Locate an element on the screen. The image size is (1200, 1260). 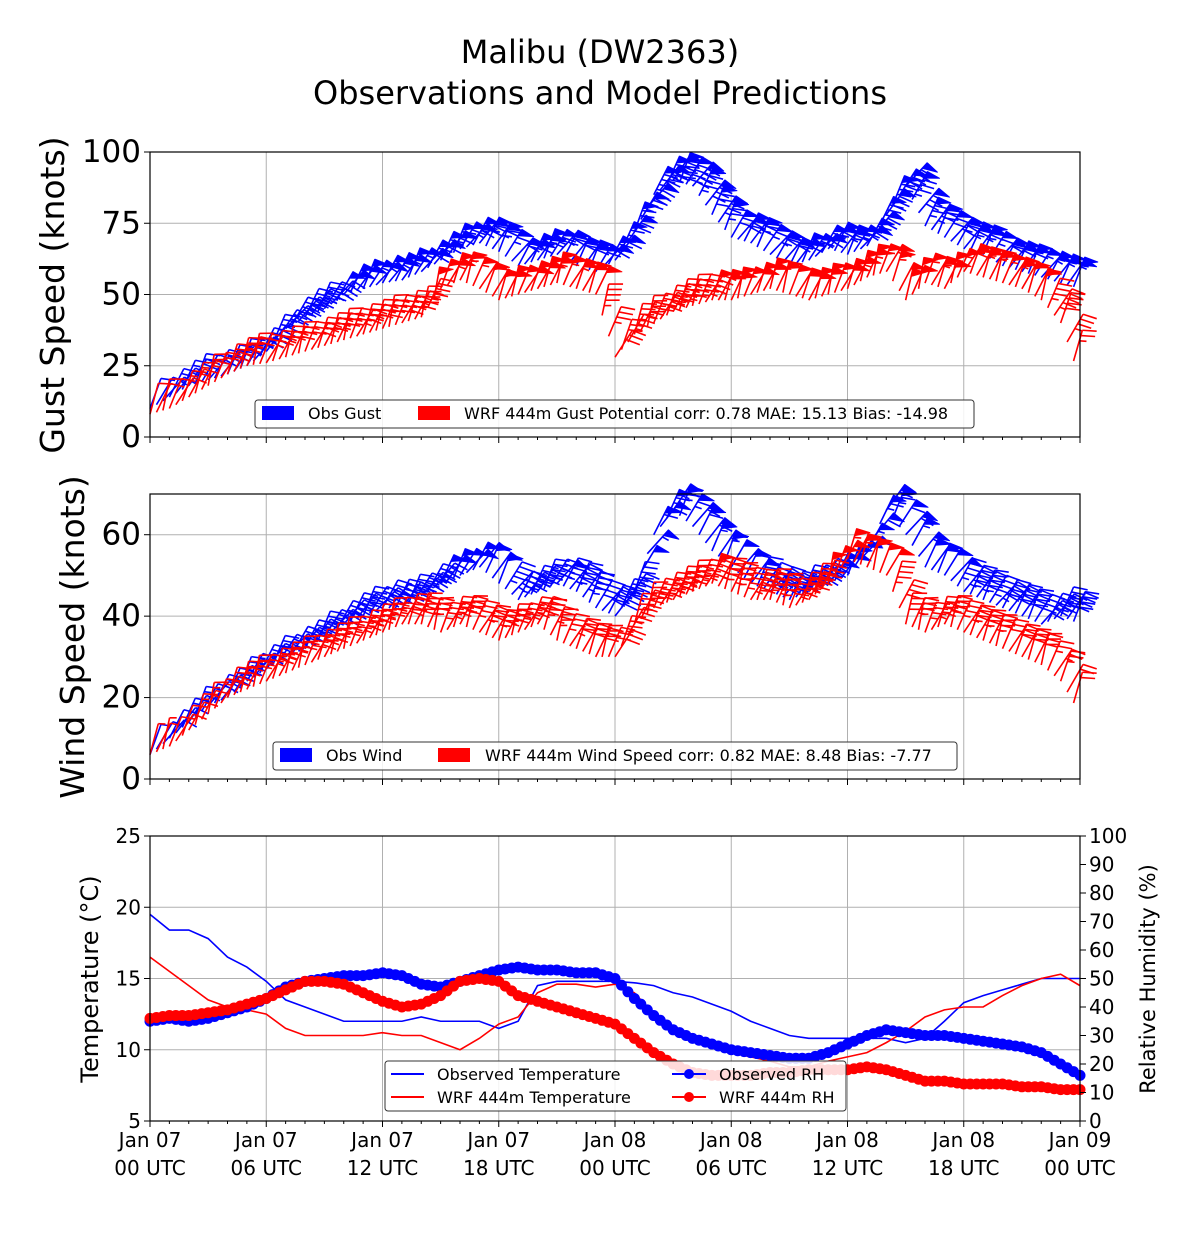
y-tick-label: 75 is located at coordinates (121, 223).